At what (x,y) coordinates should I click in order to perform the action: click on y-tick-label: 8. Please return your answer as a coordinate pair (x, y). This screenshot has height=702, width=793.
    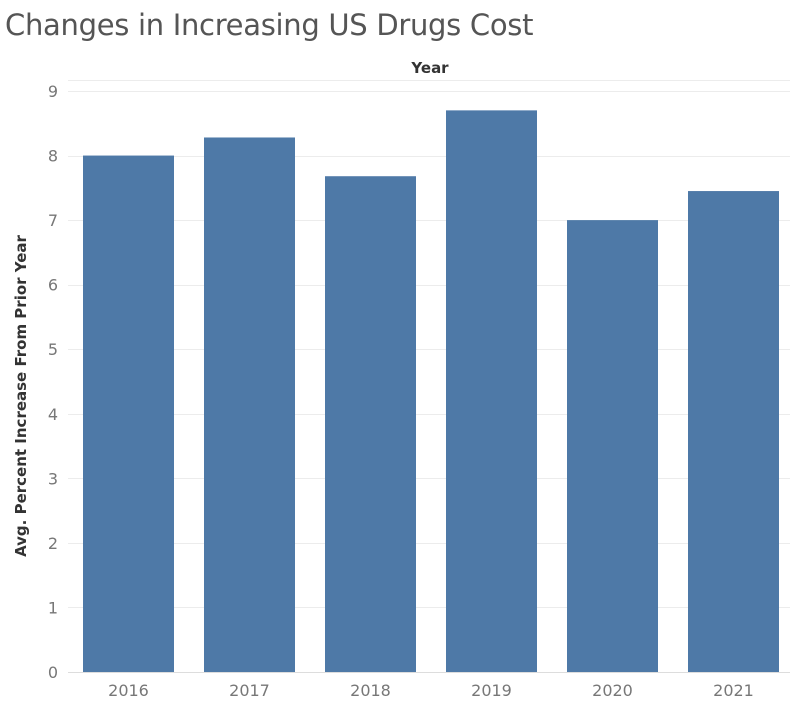
    Looking at the image, I should click on (53, 156).